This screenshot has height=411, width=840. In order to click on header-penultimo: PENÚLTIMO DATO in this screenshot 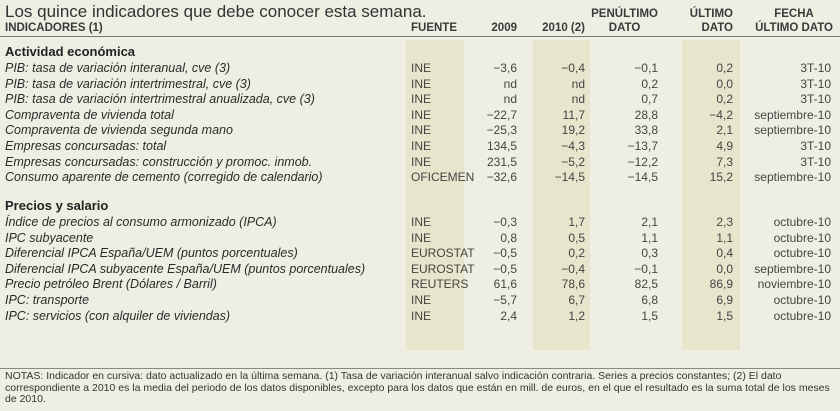, I will do `click(624, 21)`.